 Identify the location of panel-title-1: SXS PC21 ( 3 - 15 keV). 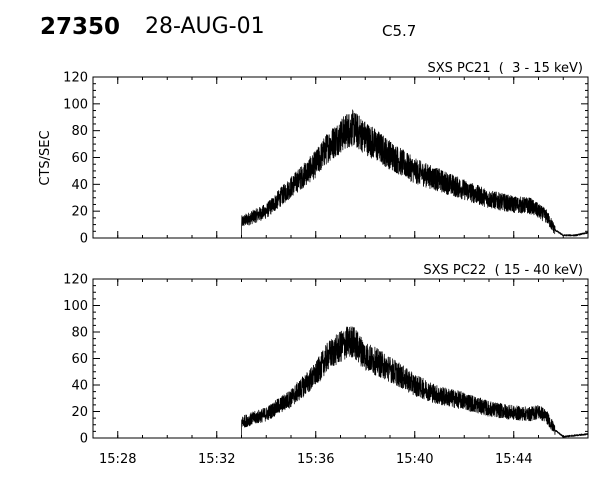
(505, 68).